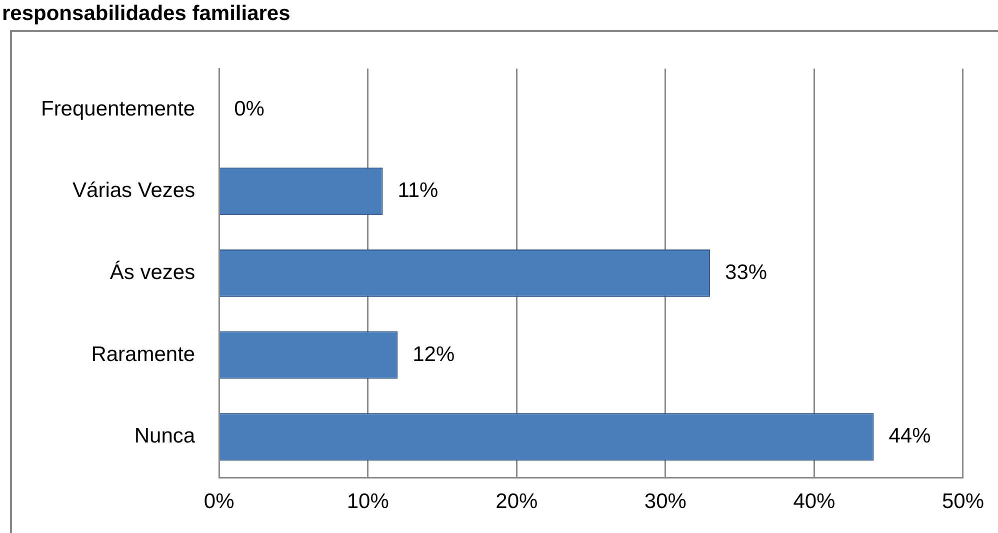 Image resolution: width=998 pixels, height=533 pixels. Describe the element at coordinates (814, 502) in the screenshot. I see `x-tick-label: 40%` at that location.